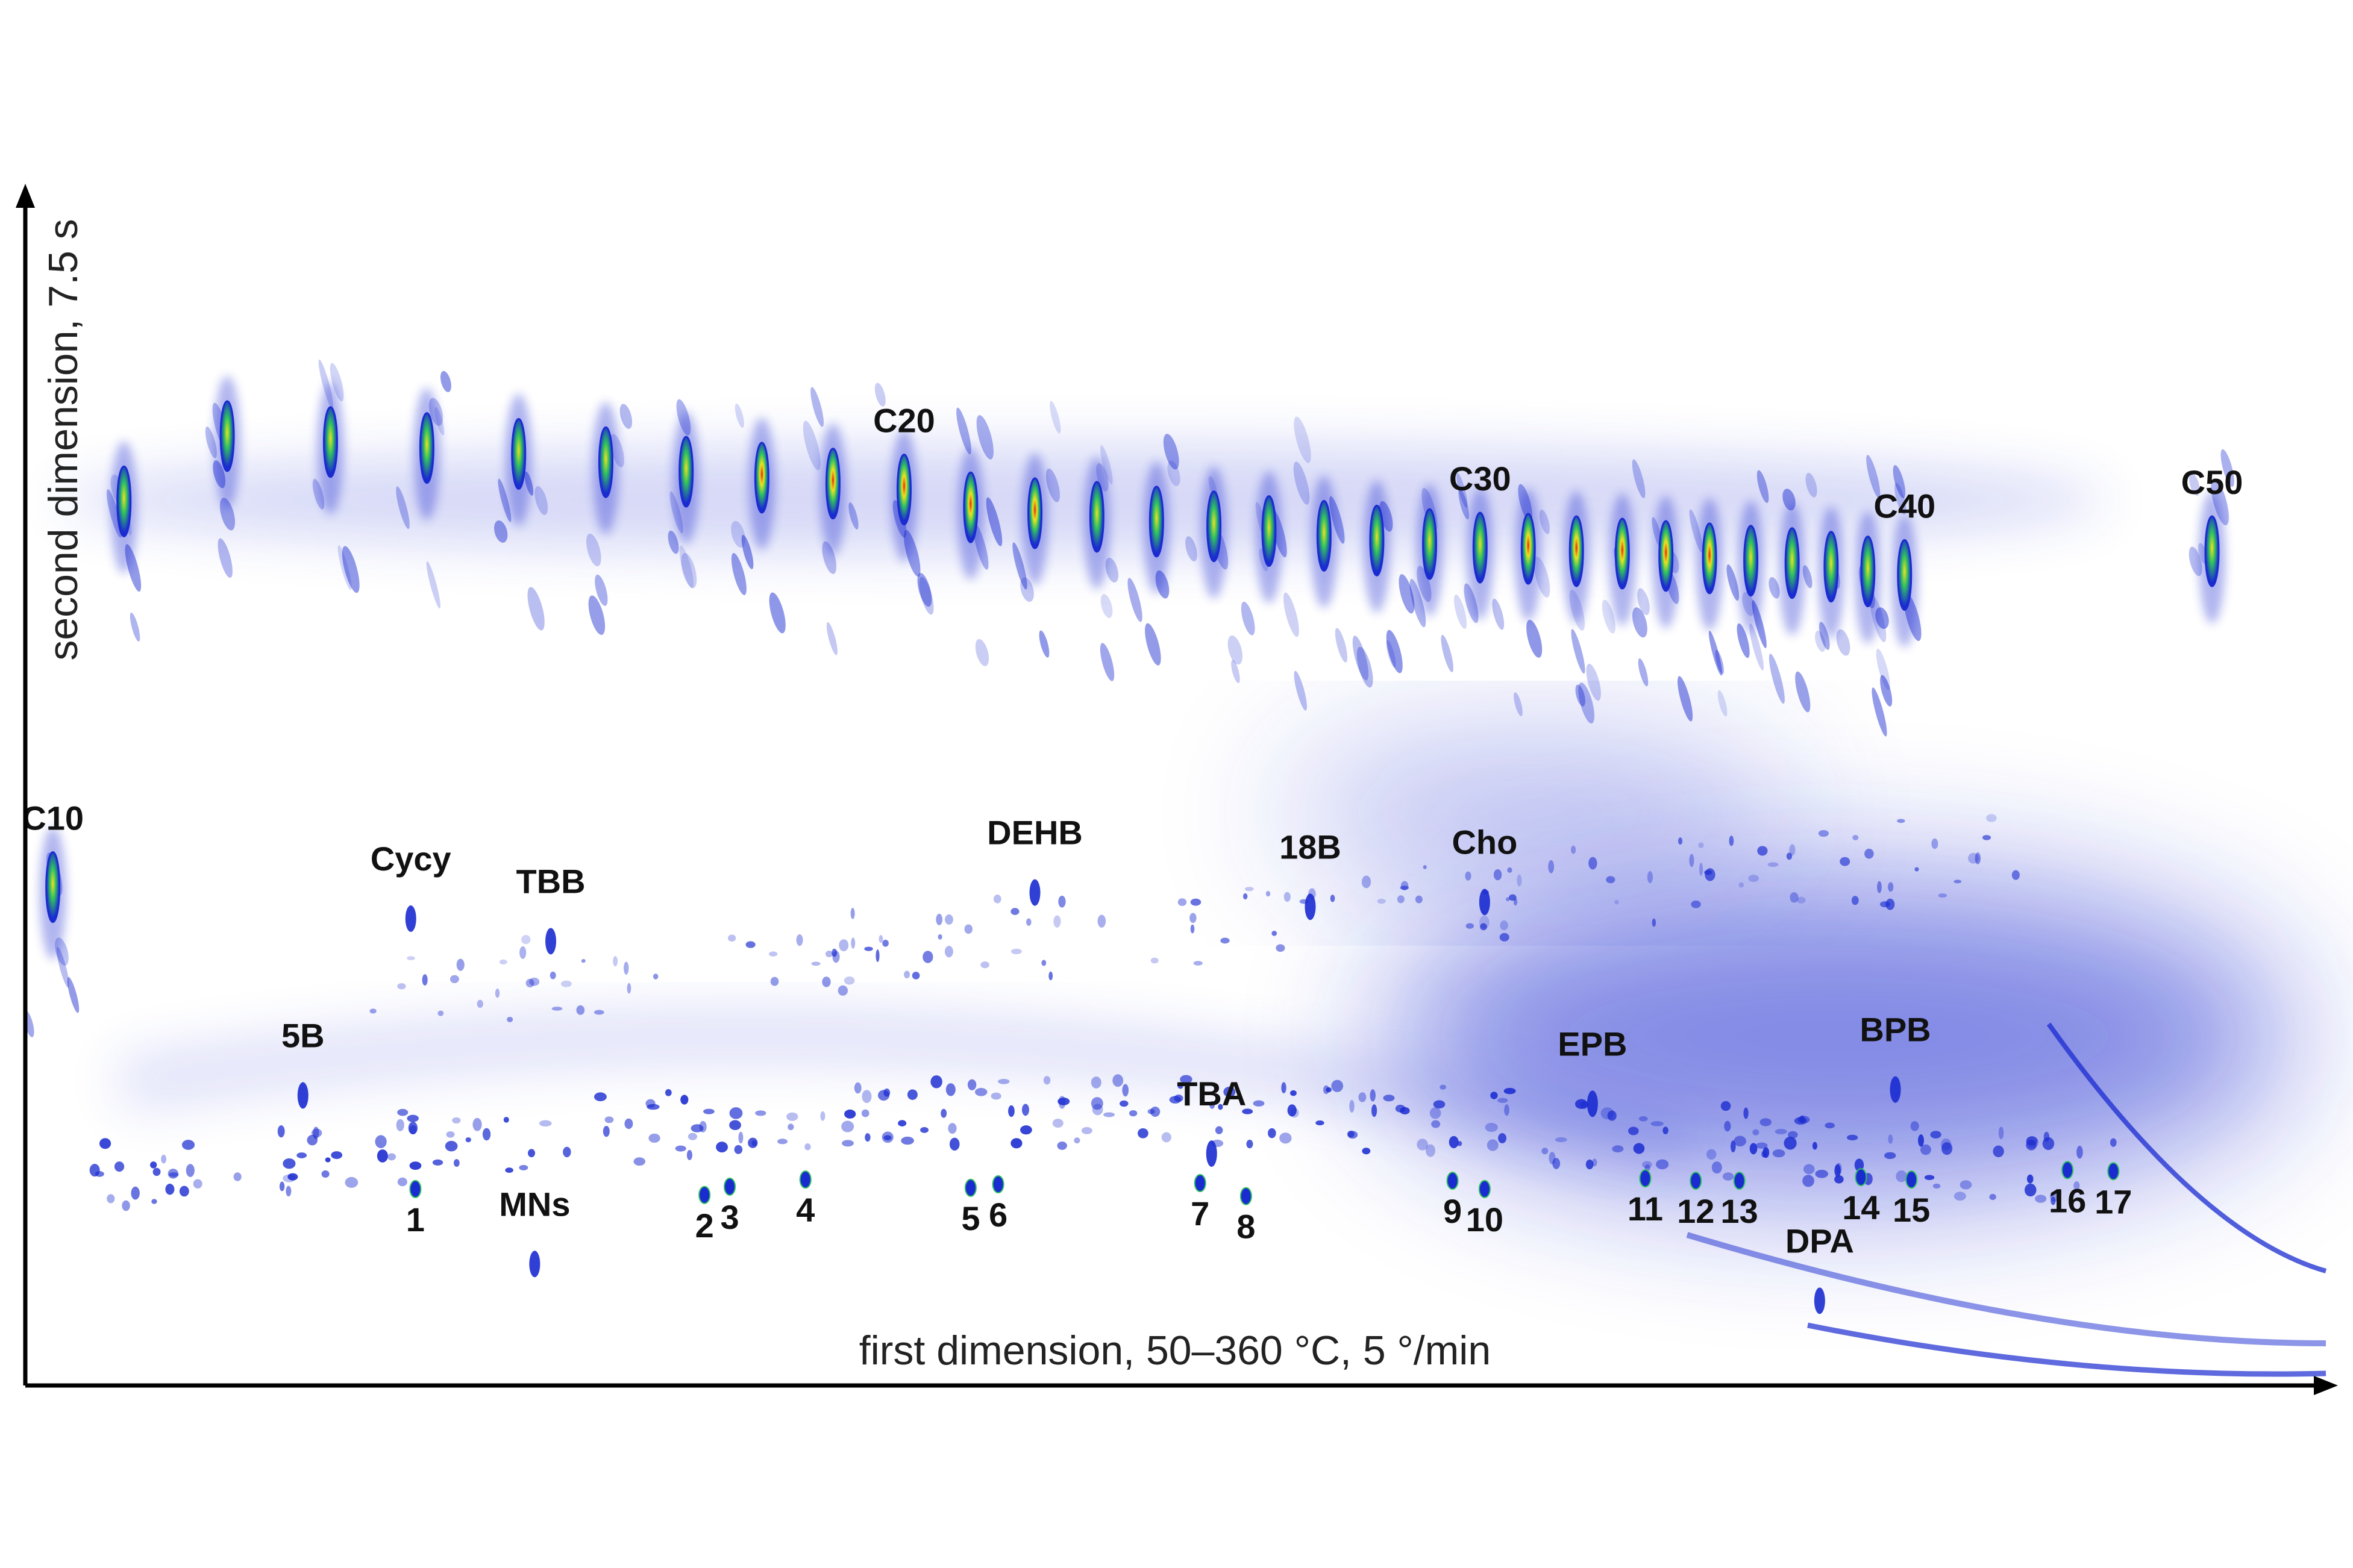 The image size is (2353, 1568). What do you see at coordinates (550, 881) in the screenshot?
I see `annotation-tbb: TBB` at bounding box center [550, 881].